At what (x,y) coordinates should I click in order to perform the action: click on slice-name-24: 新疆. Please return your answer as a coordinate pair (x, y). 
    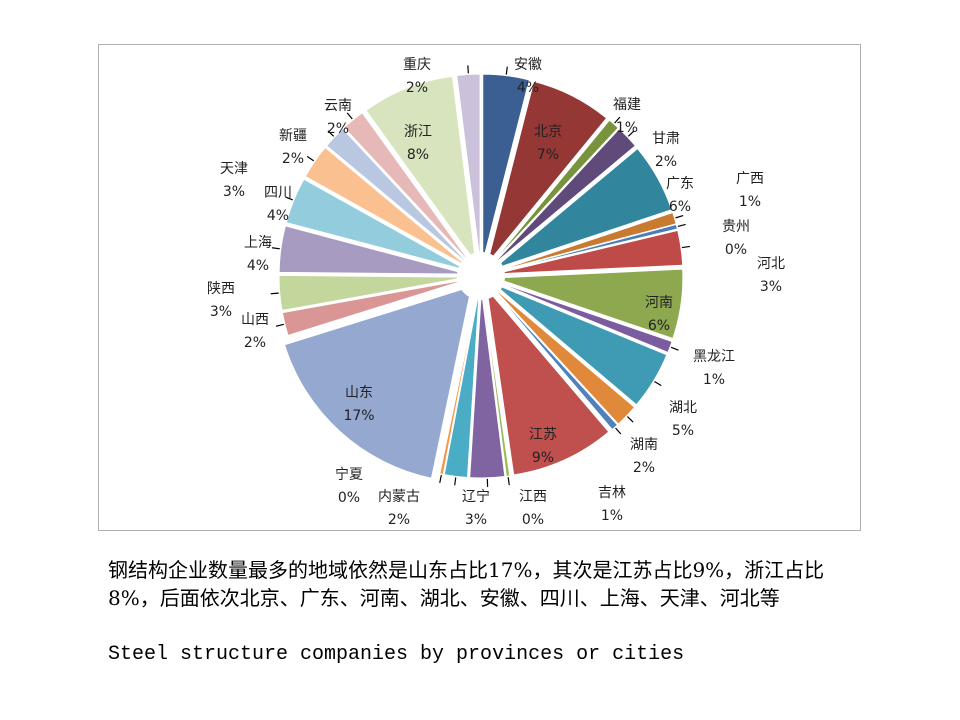
    Looking at the image, I should click on (293, 136).